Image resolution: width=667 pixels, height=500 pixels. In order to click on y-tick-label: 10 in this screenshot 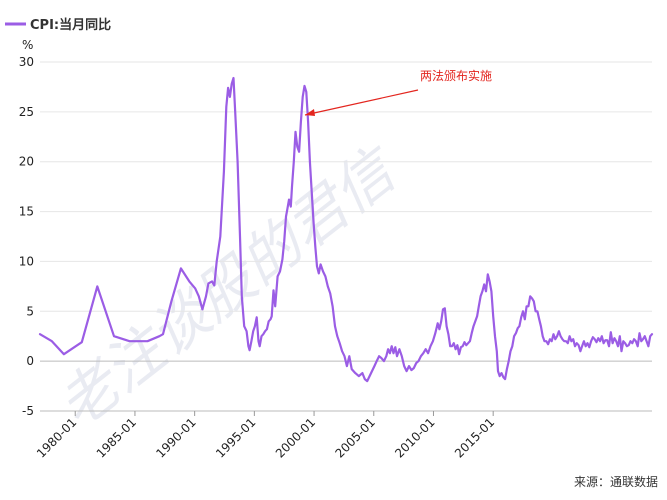, I will do `click(26, 261)`.